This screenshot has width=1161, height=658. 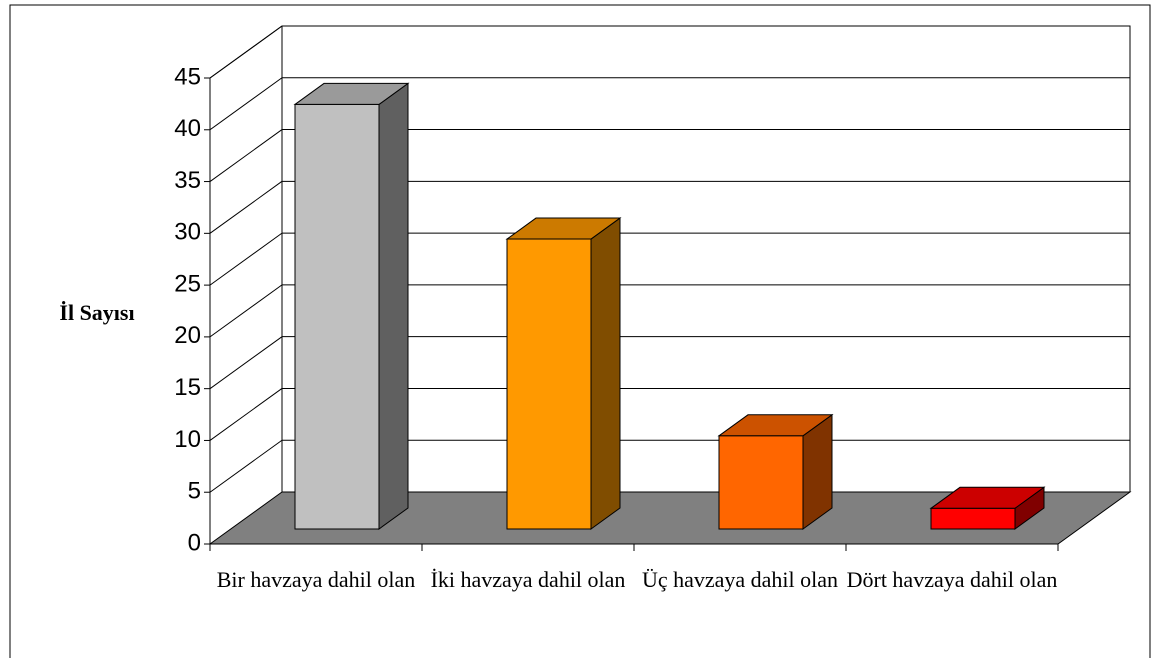 What do you see at coordinates (187, 439) in the screenshot?
I see `y-tick-label: 10` at bounding box center [187, 439].